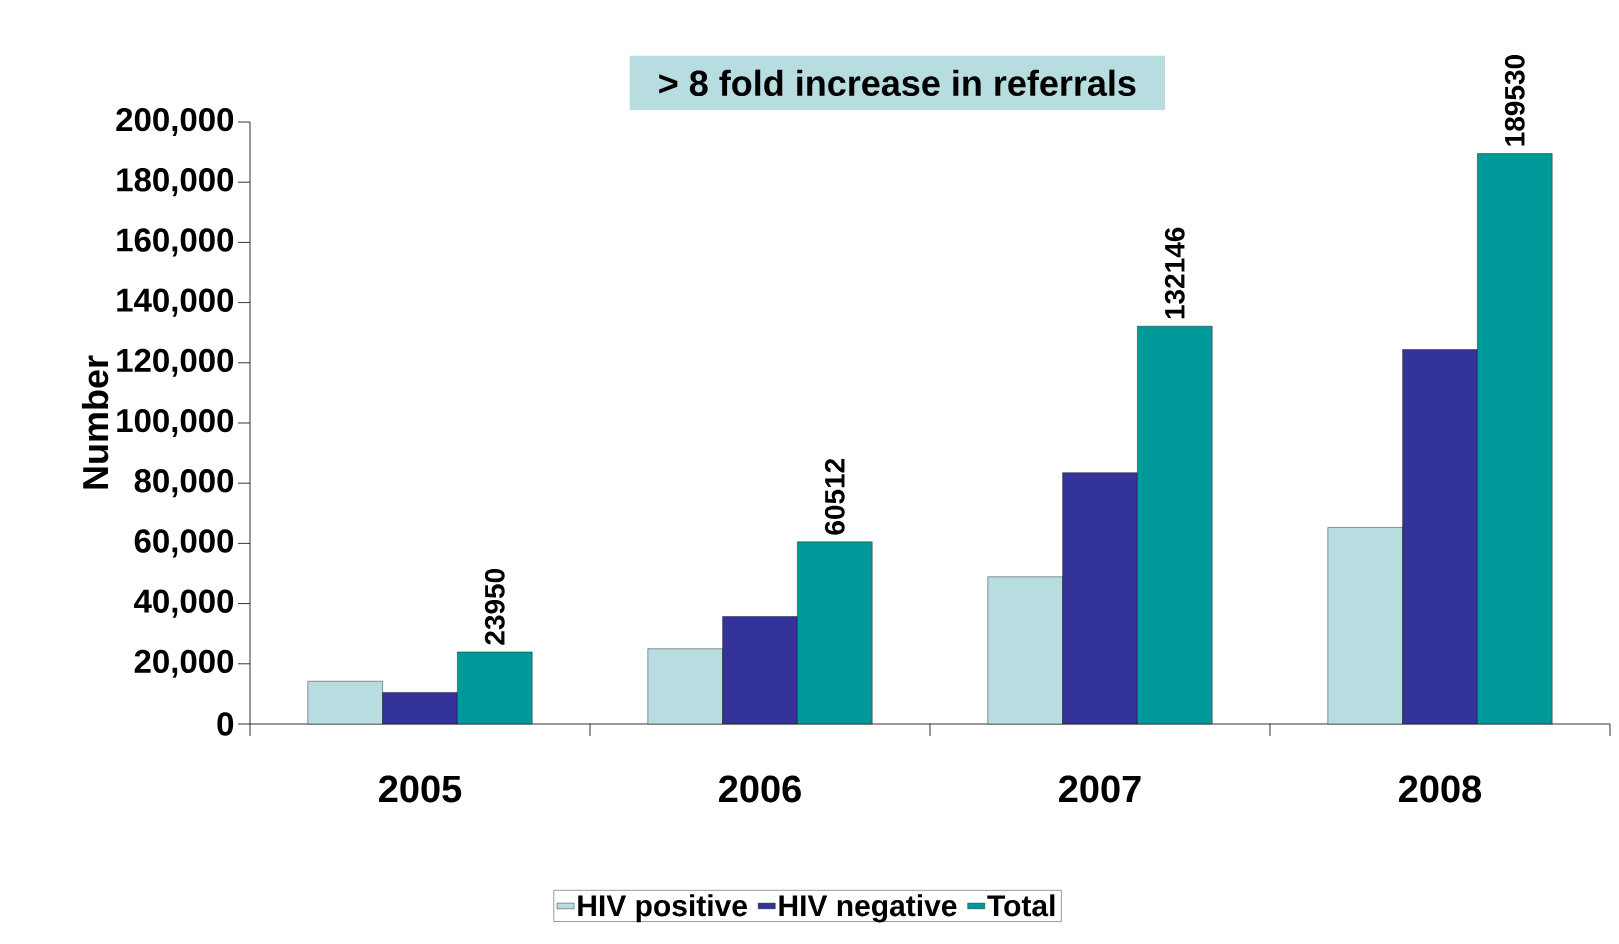 The width and height of the screenshot is (1619, 944). I want to click on data-label: 23950, so click(494, 607).